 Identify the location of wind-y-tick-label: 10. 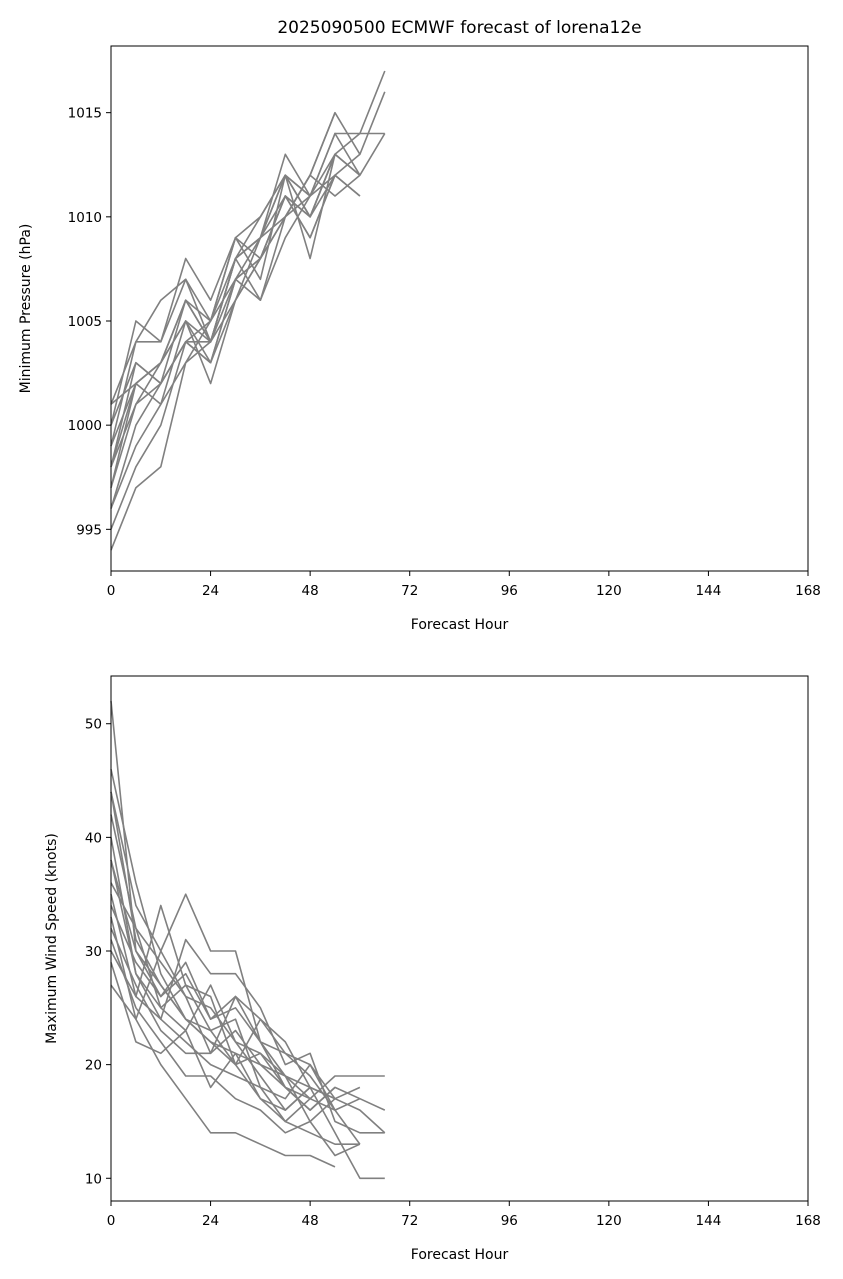
(93, 1179).